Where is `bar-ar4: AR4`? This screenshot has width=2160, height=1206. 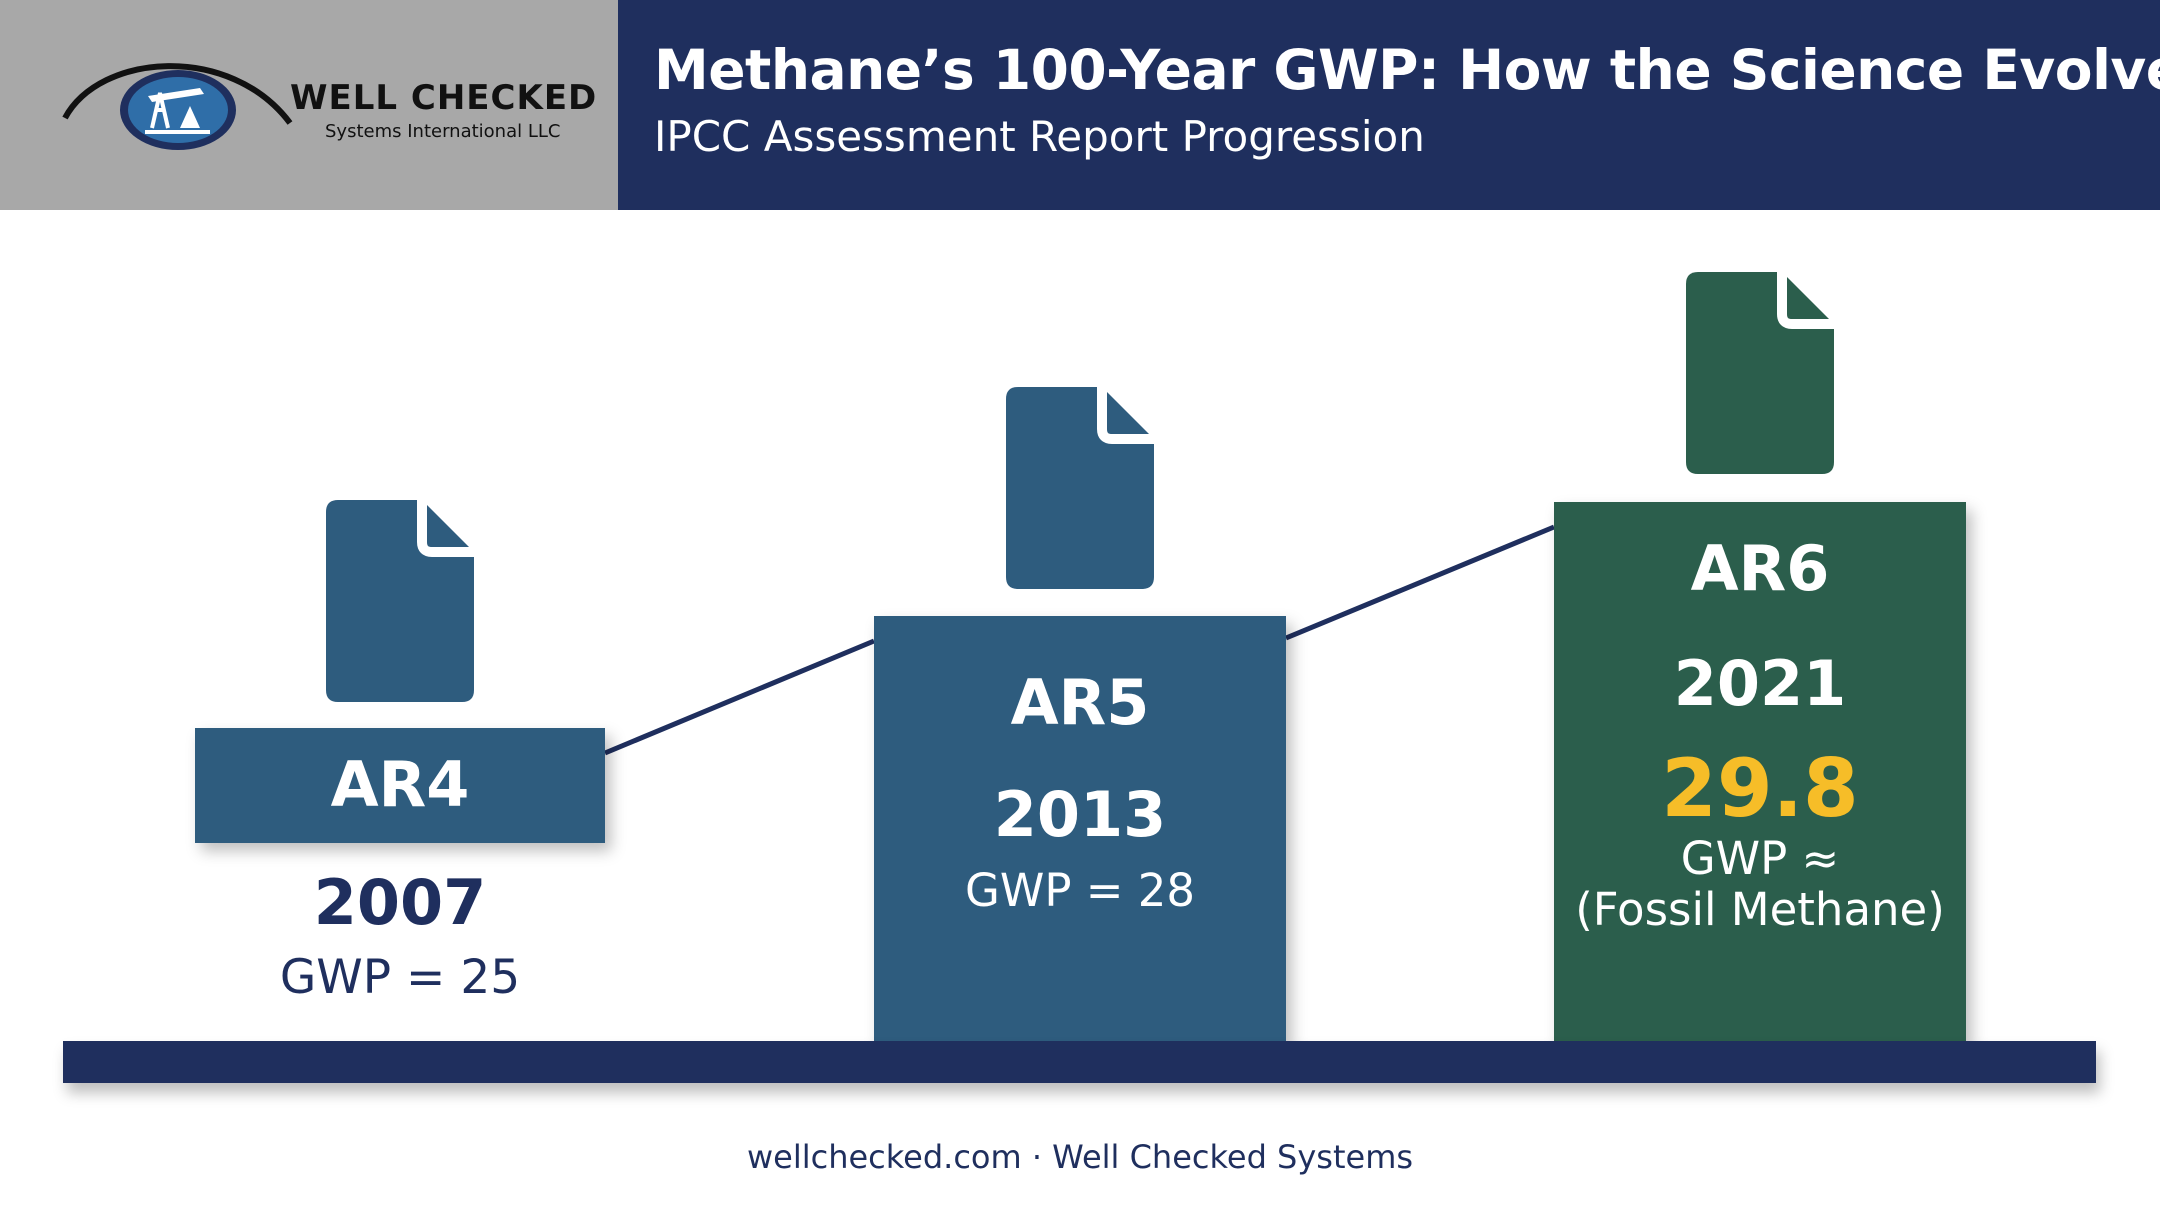
bar-ar4: AR4 is located at coordinates (400, 785).